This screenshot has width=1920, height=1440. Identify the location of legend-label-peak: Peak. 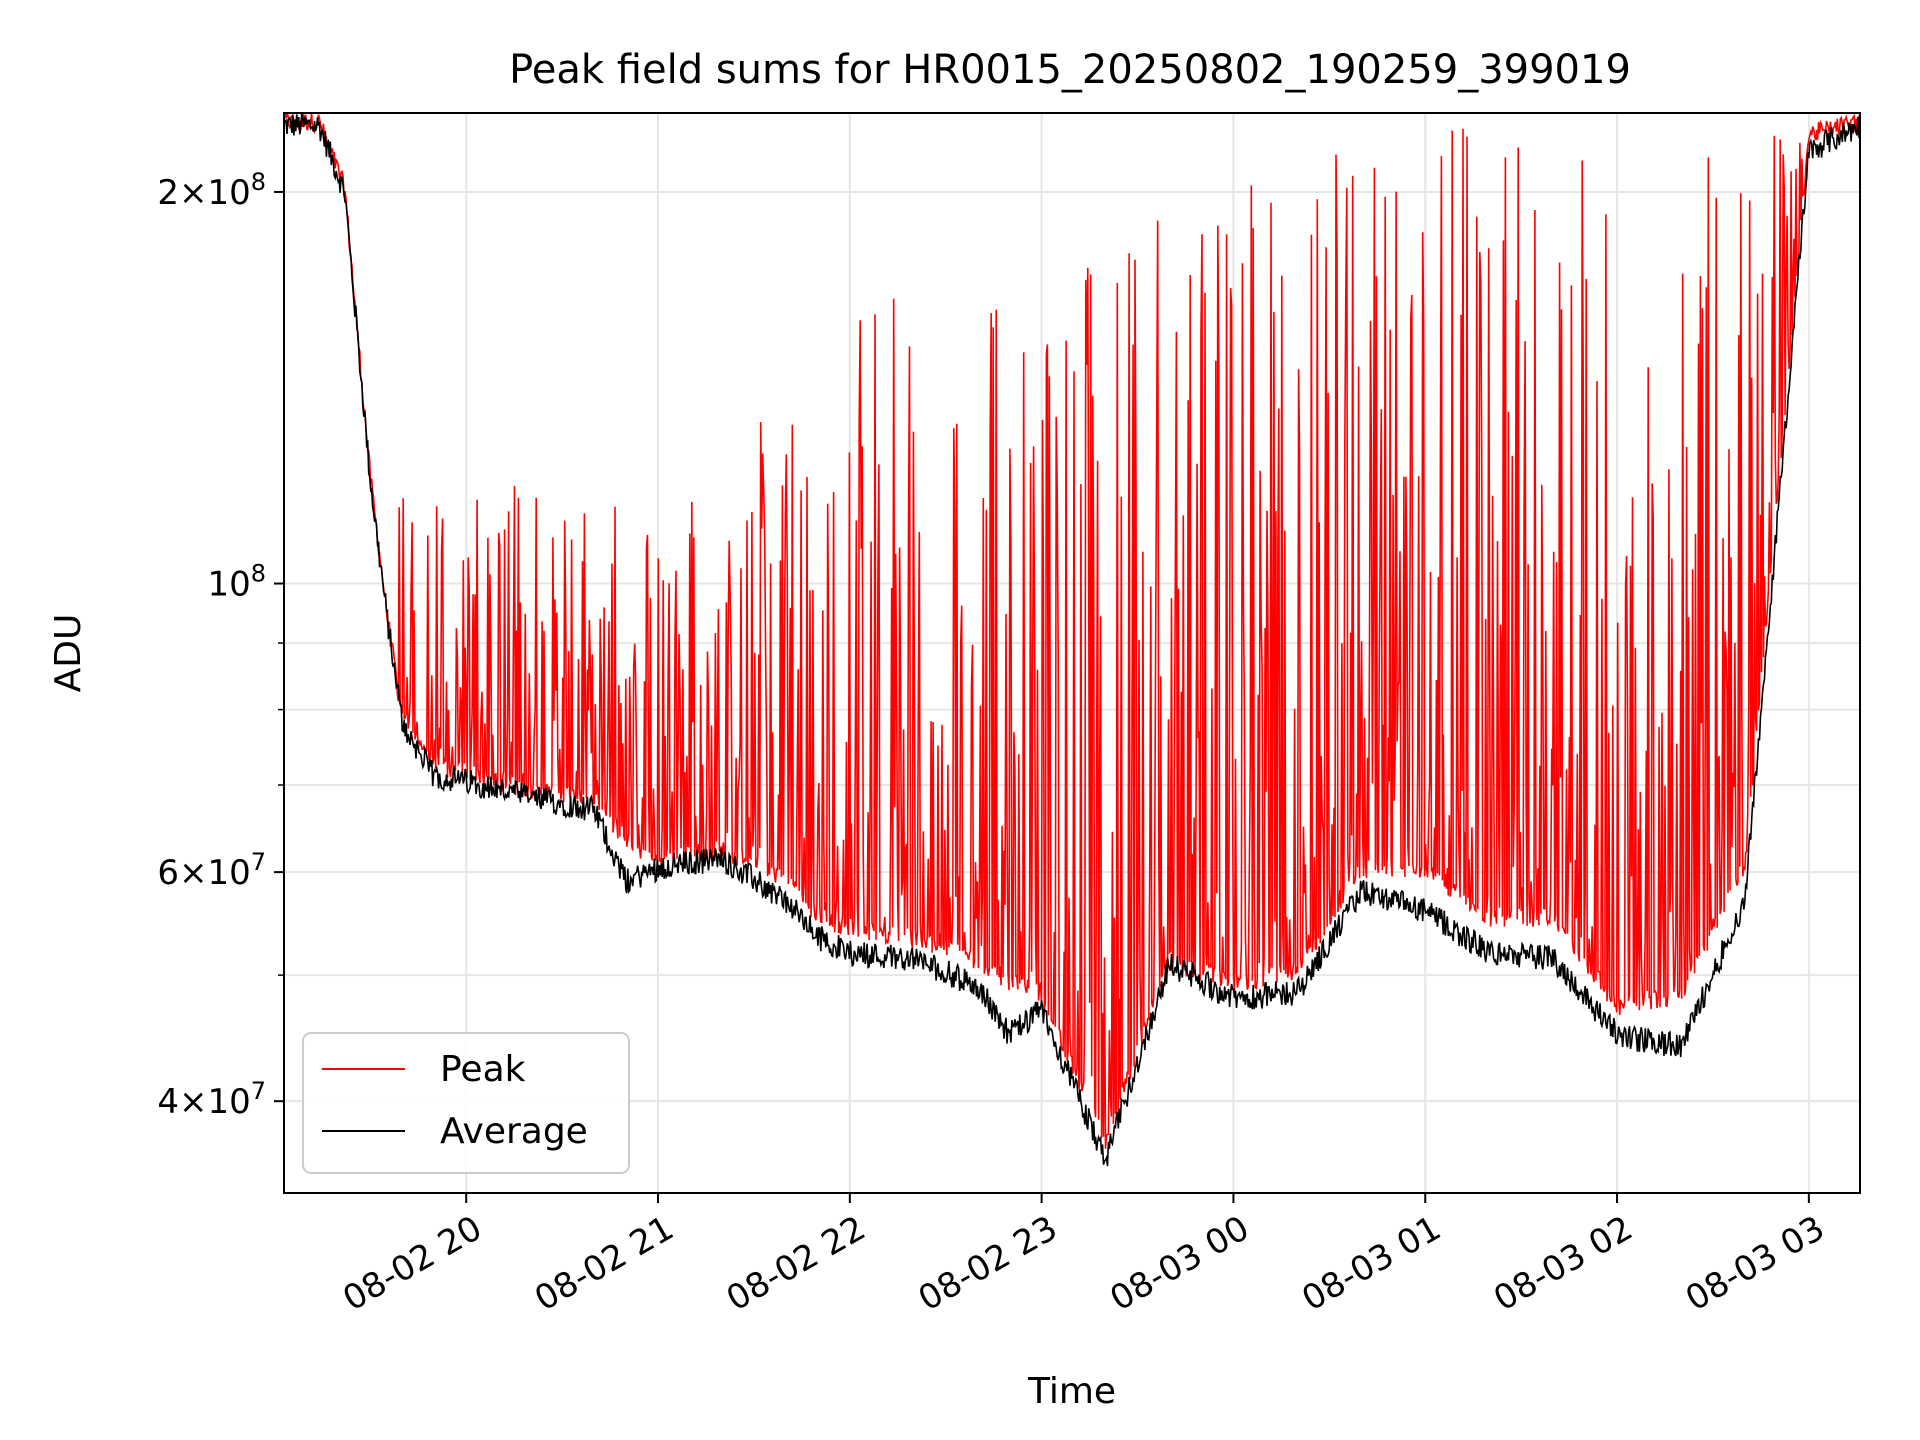
(483, 1069).